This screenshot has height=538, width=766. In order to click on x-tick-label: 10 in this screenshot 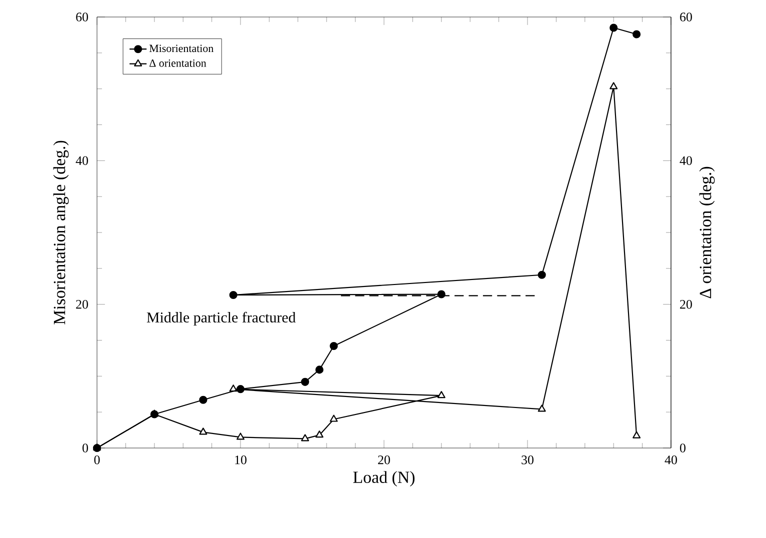, I will do `click(240, 460)`.